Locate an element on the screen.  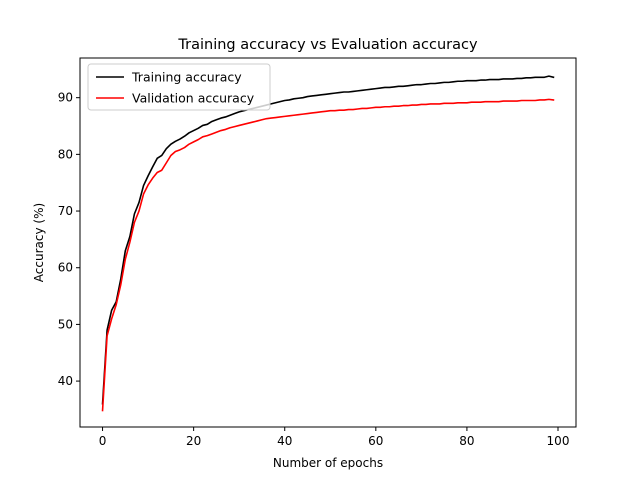
legend-label: Validation accuracy is located at coordinates (193, 98).